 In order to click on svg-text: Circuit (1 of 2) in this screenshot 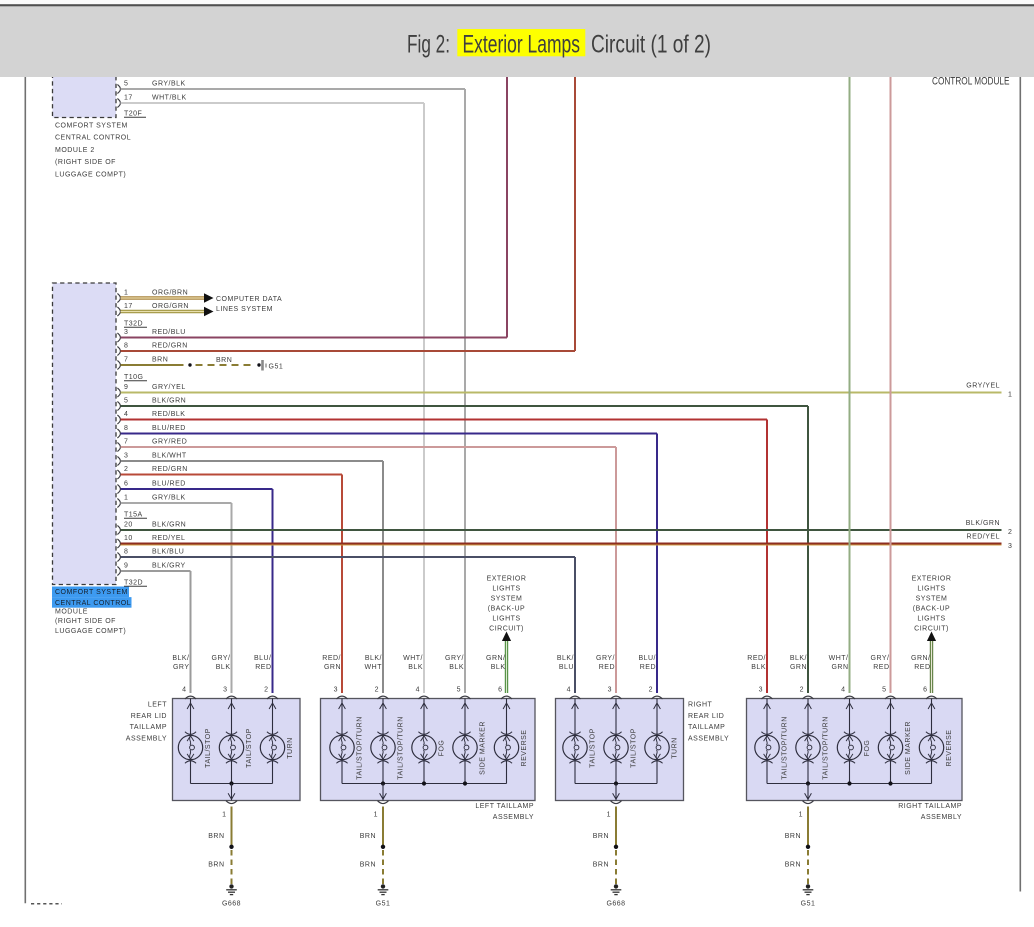, I will do `click(651, 45)`.